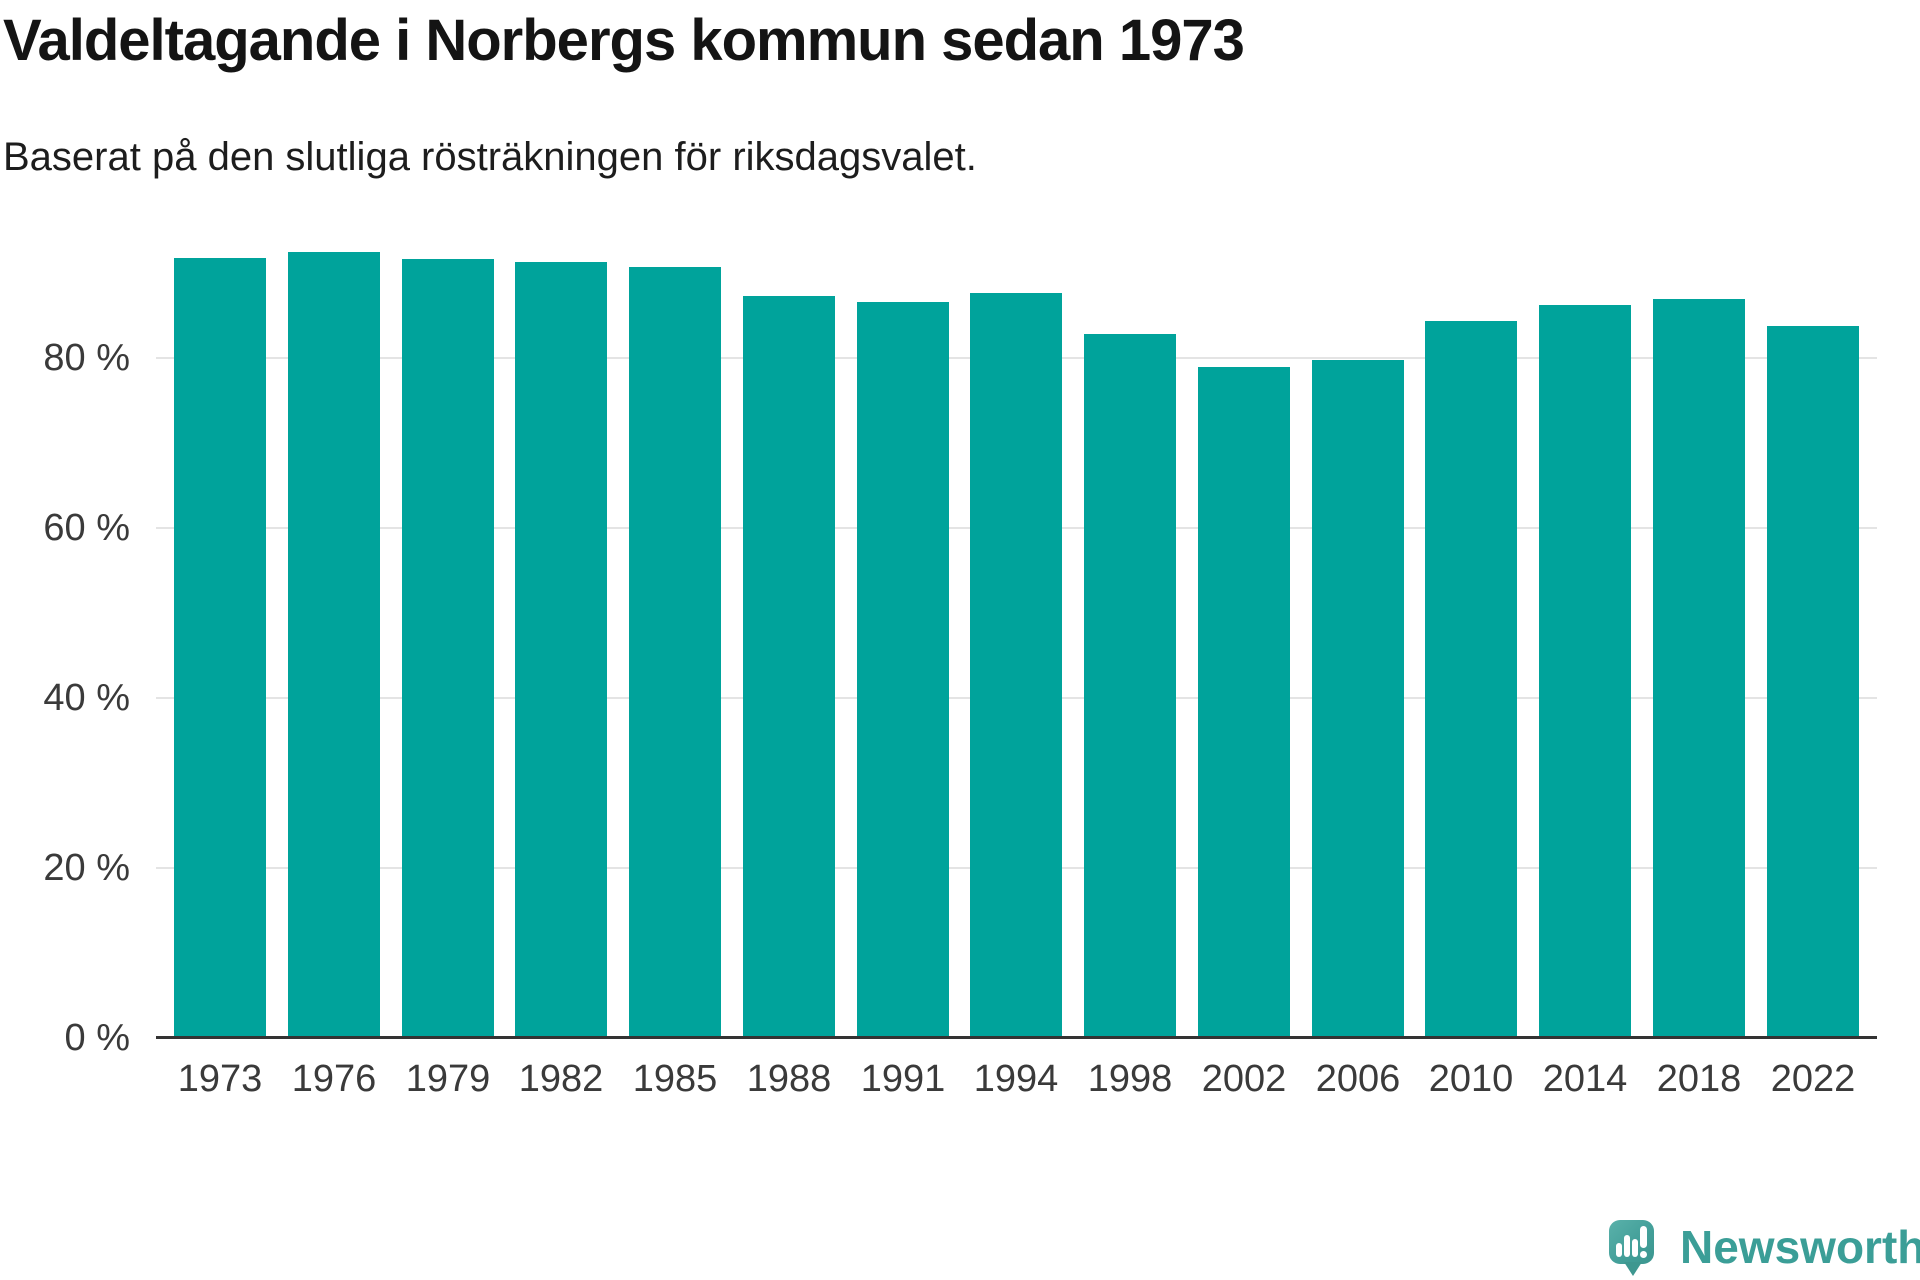  Describe the element at coordinates (334, 1079) in the screenshot. I see `x-axis-label-1976: 1976` at that location.